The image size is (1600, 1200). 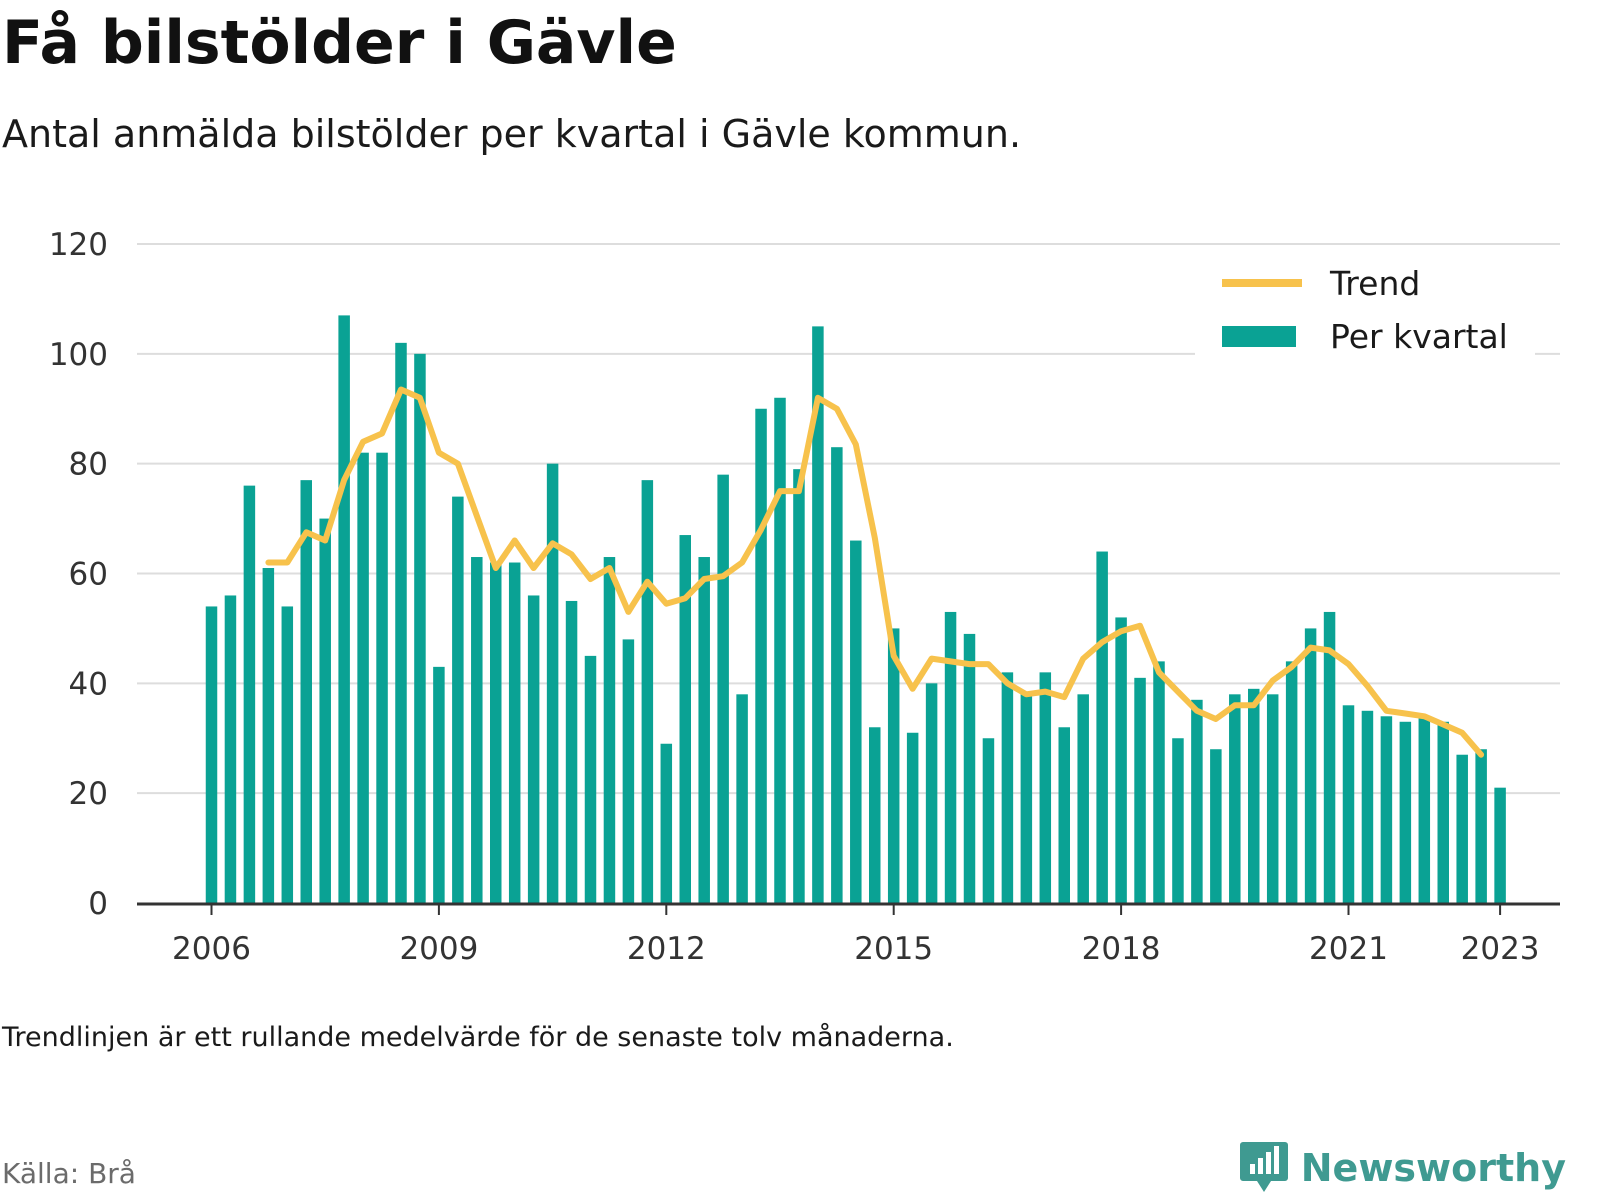 I want to click on y-tick-label: 0, so click(x=98, y=904).